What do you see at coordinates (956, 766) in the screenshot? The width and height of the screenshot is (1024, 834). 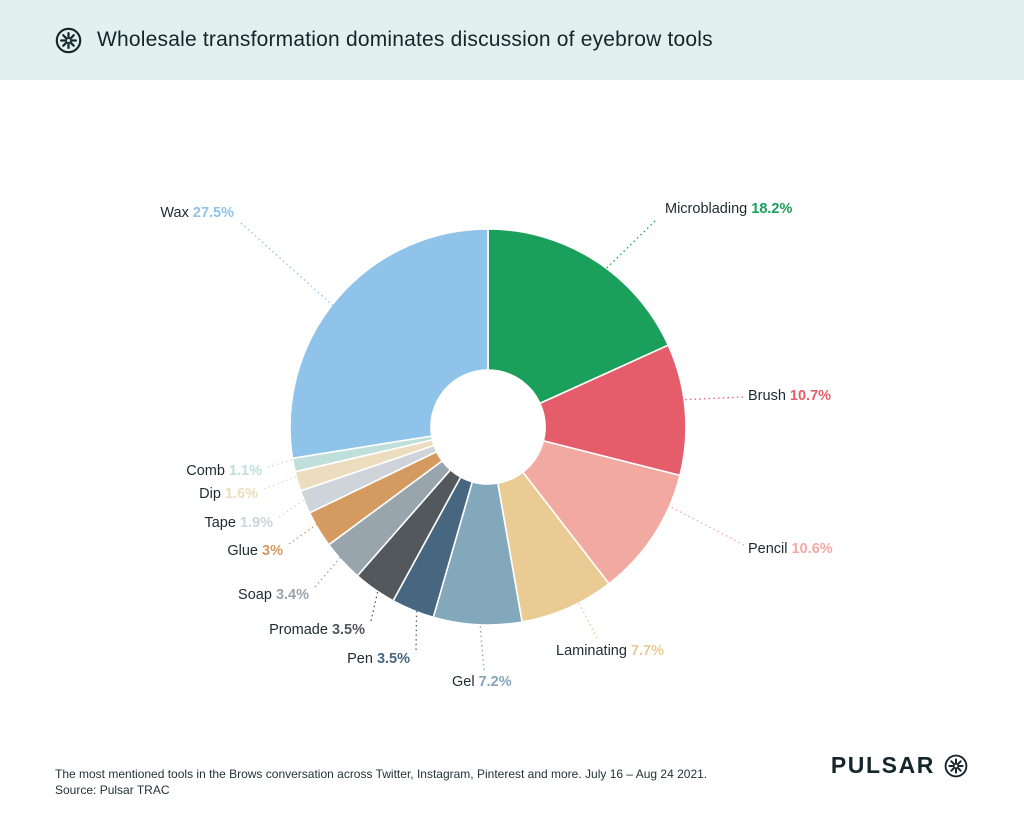 I see `pulsar-logo-icon` at bounding box center [956, 766].